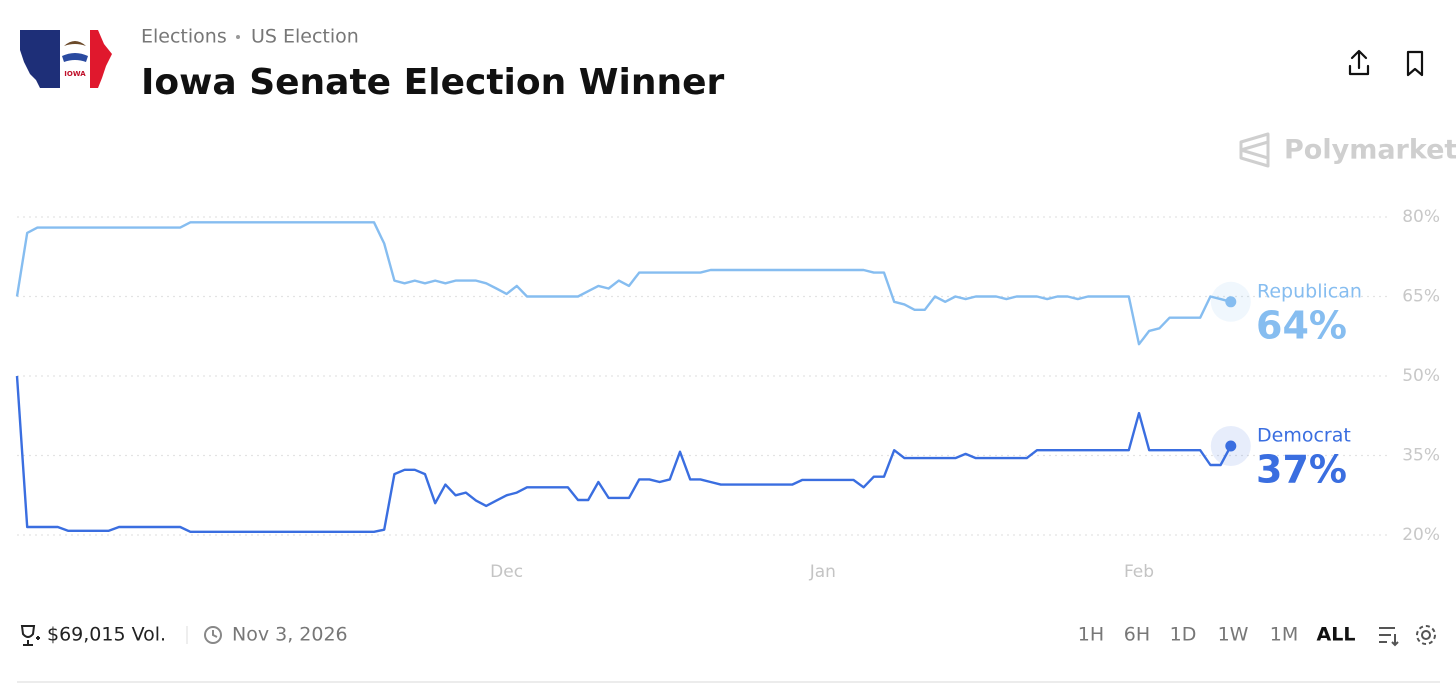 The image size is (1456, 686). I want to click on timeframe-option: 1H, so click(1091, 635).